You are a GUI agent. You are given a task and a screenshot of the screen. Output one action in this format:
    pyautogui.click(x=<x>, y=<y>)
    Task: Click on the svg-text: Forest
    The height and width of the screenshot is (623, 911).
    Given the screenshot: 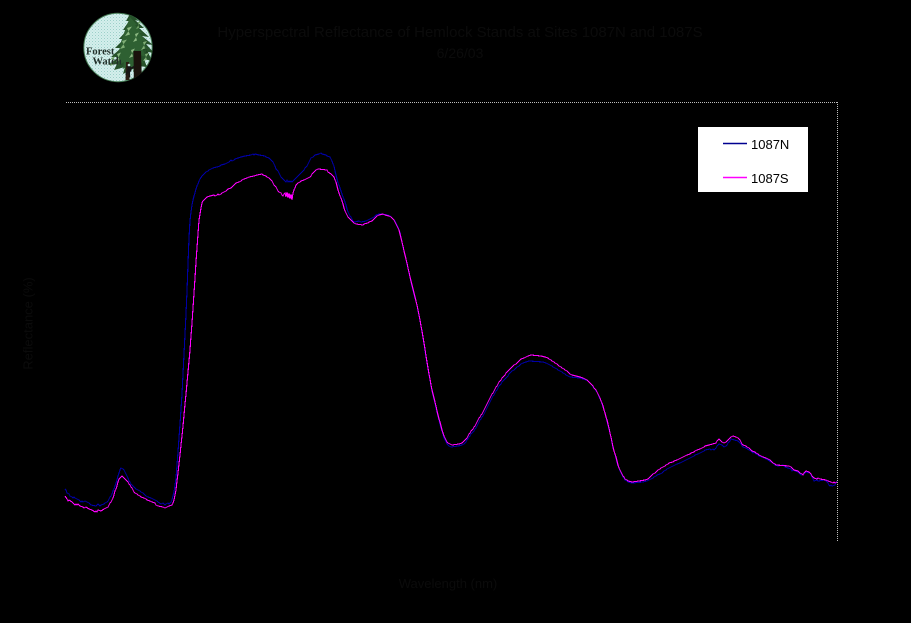 What is the action you would take?
    pyautogui.click(x=100, y=52)
    